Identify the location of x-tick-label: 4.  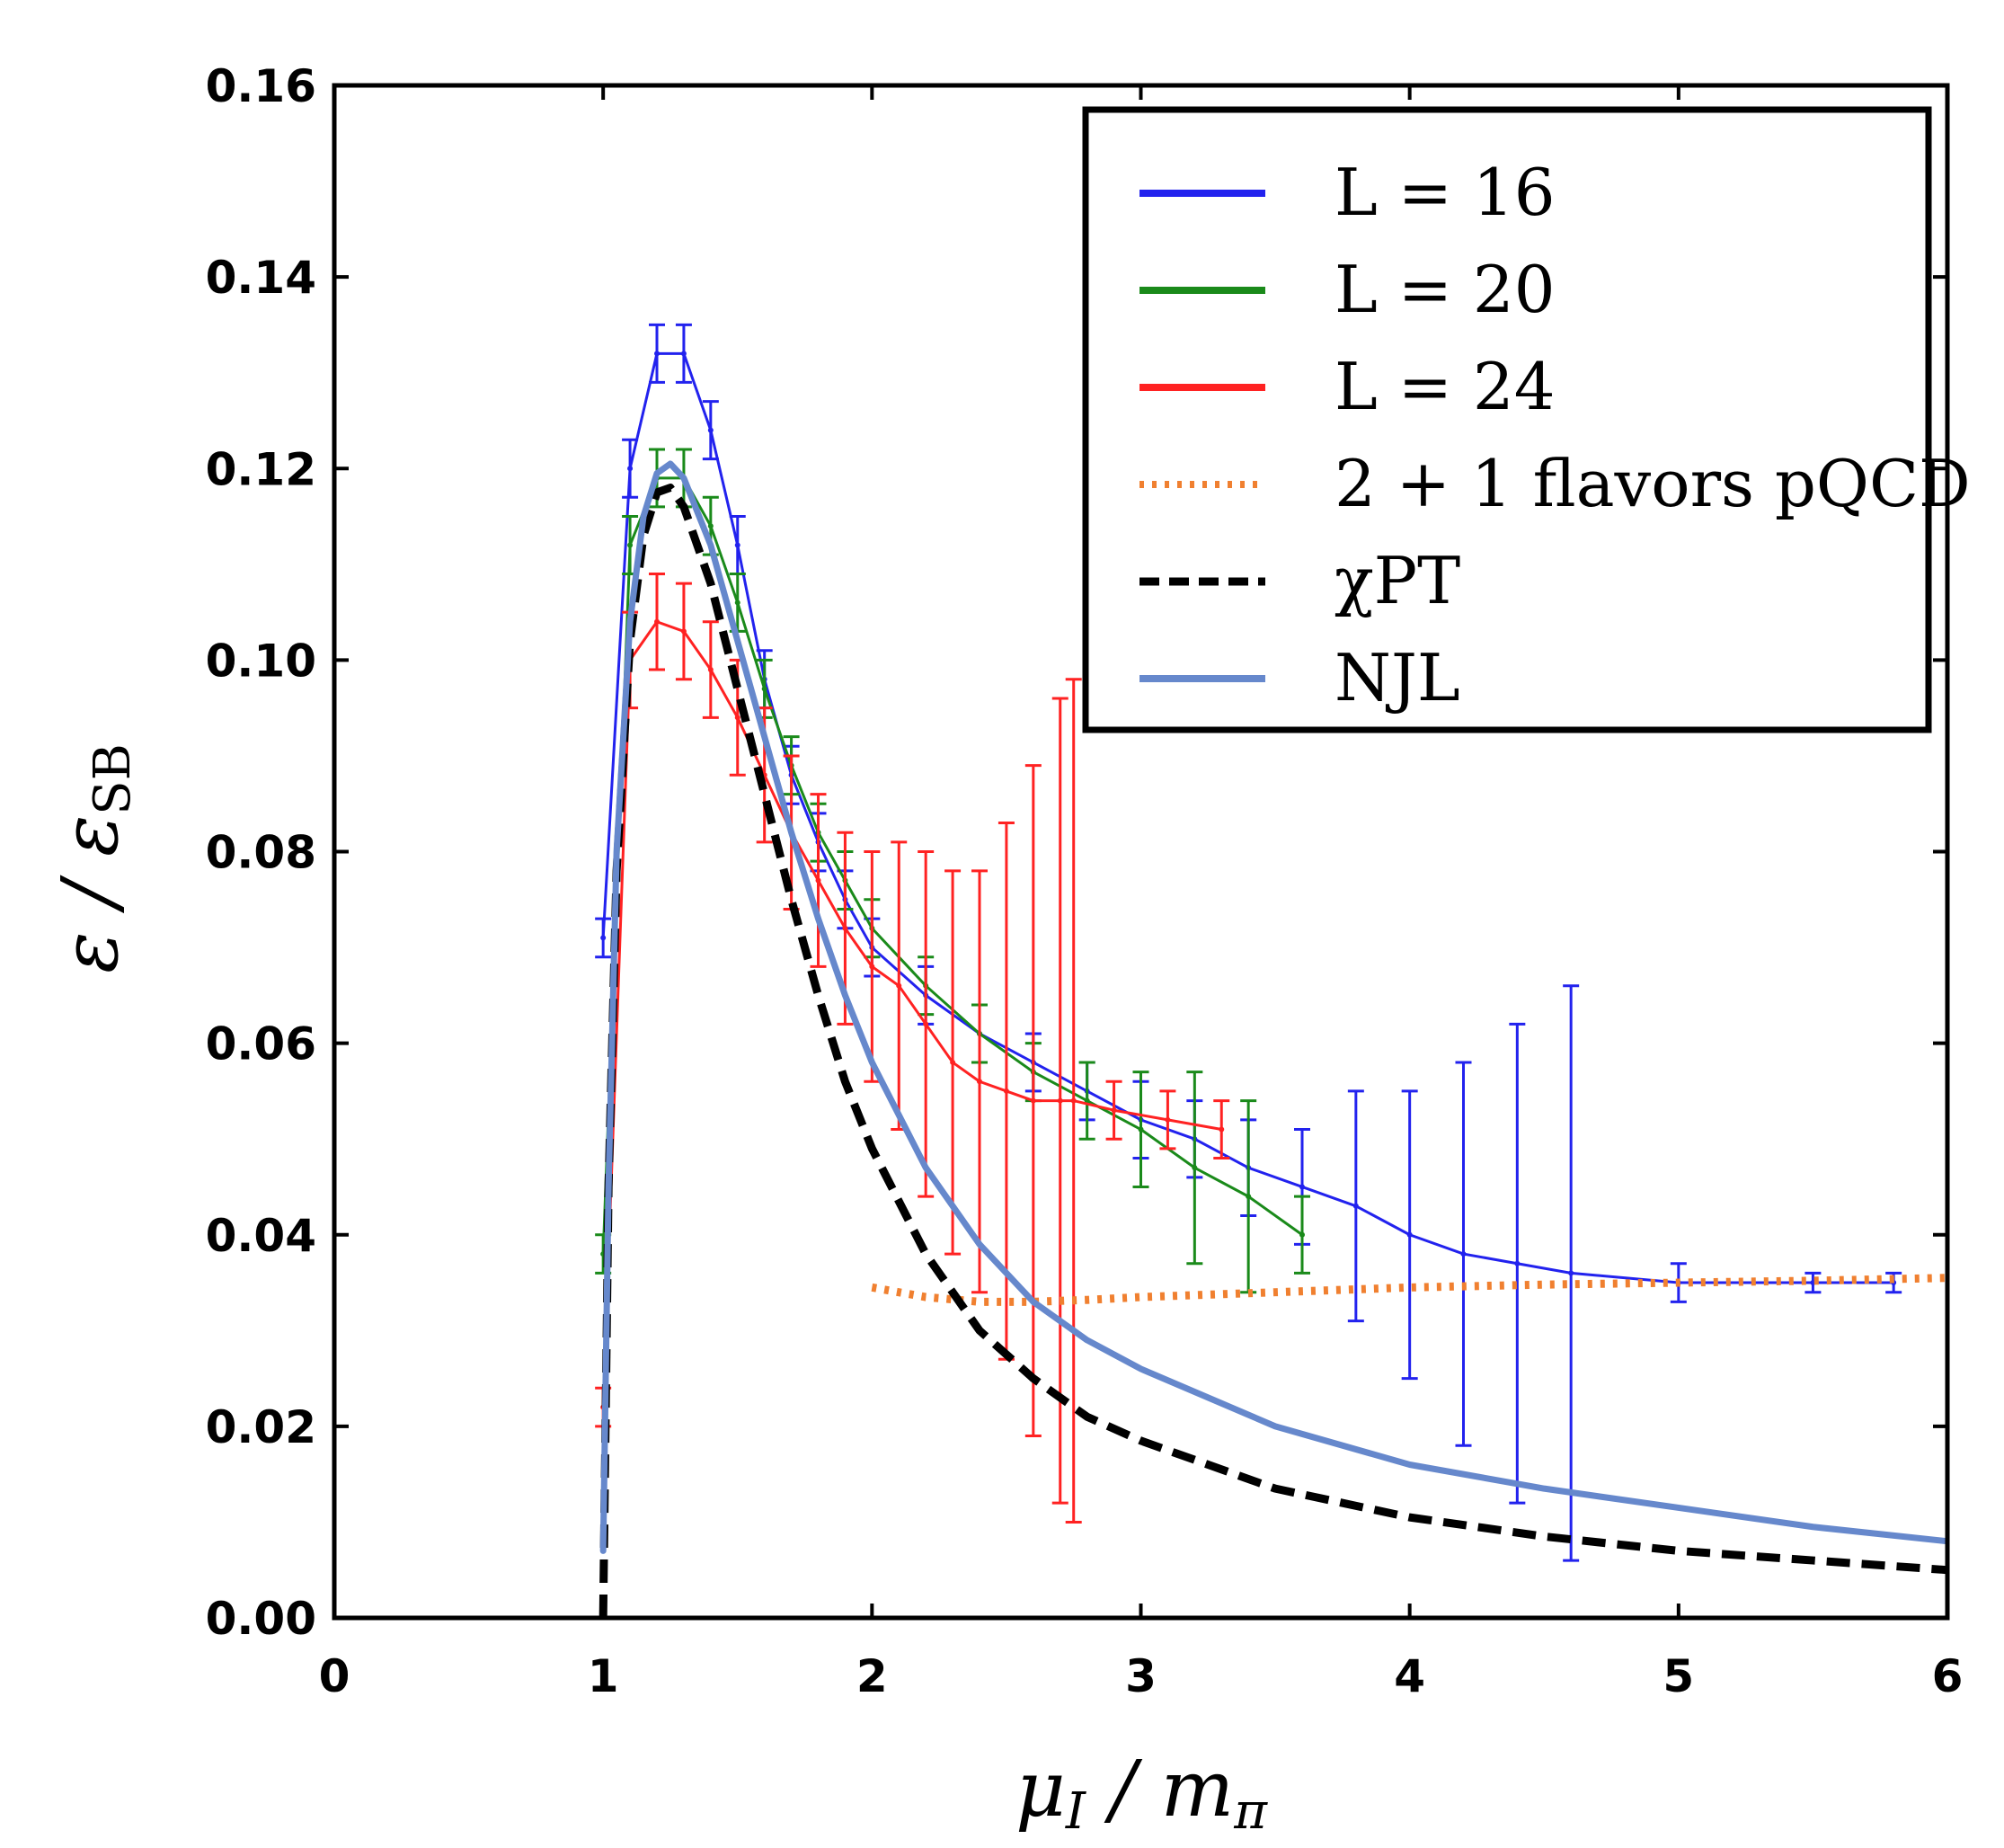
(1409, 1676).